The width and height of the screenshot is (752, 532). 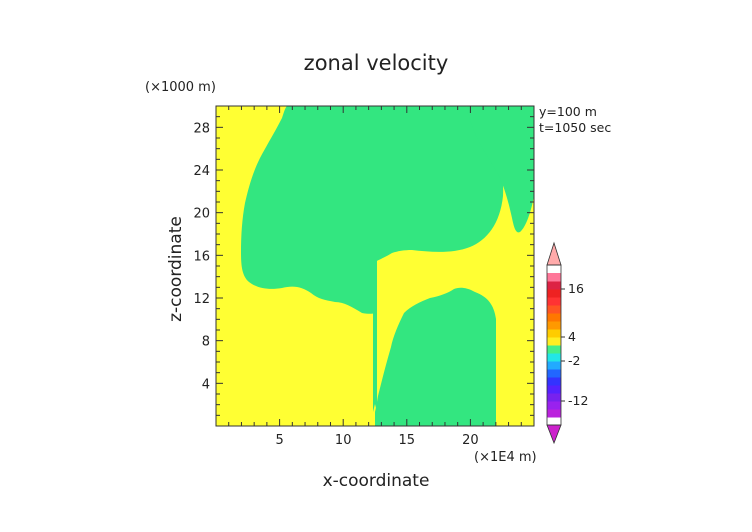 What do you see at coordinates (554, 434) in the screenshot?
I see `colorbar-extend-low` at bounding box center [554, 434].